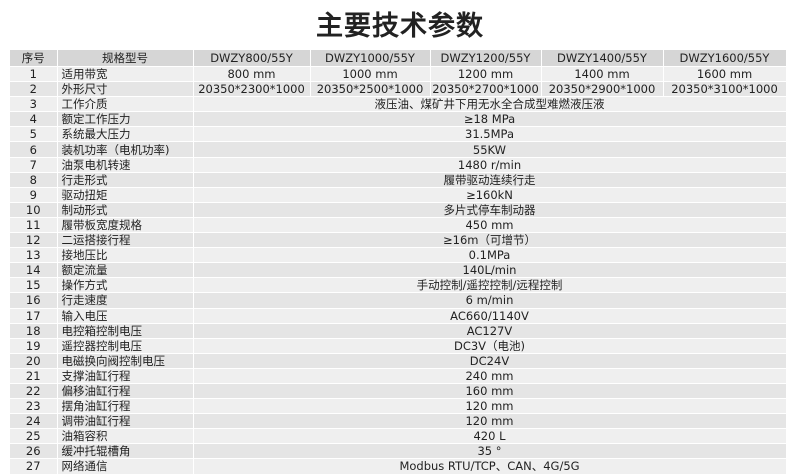 The height and width of the screenshot is (475, 800). I want to click on column-header: DWZY1400/55Y, so click(602, 58).